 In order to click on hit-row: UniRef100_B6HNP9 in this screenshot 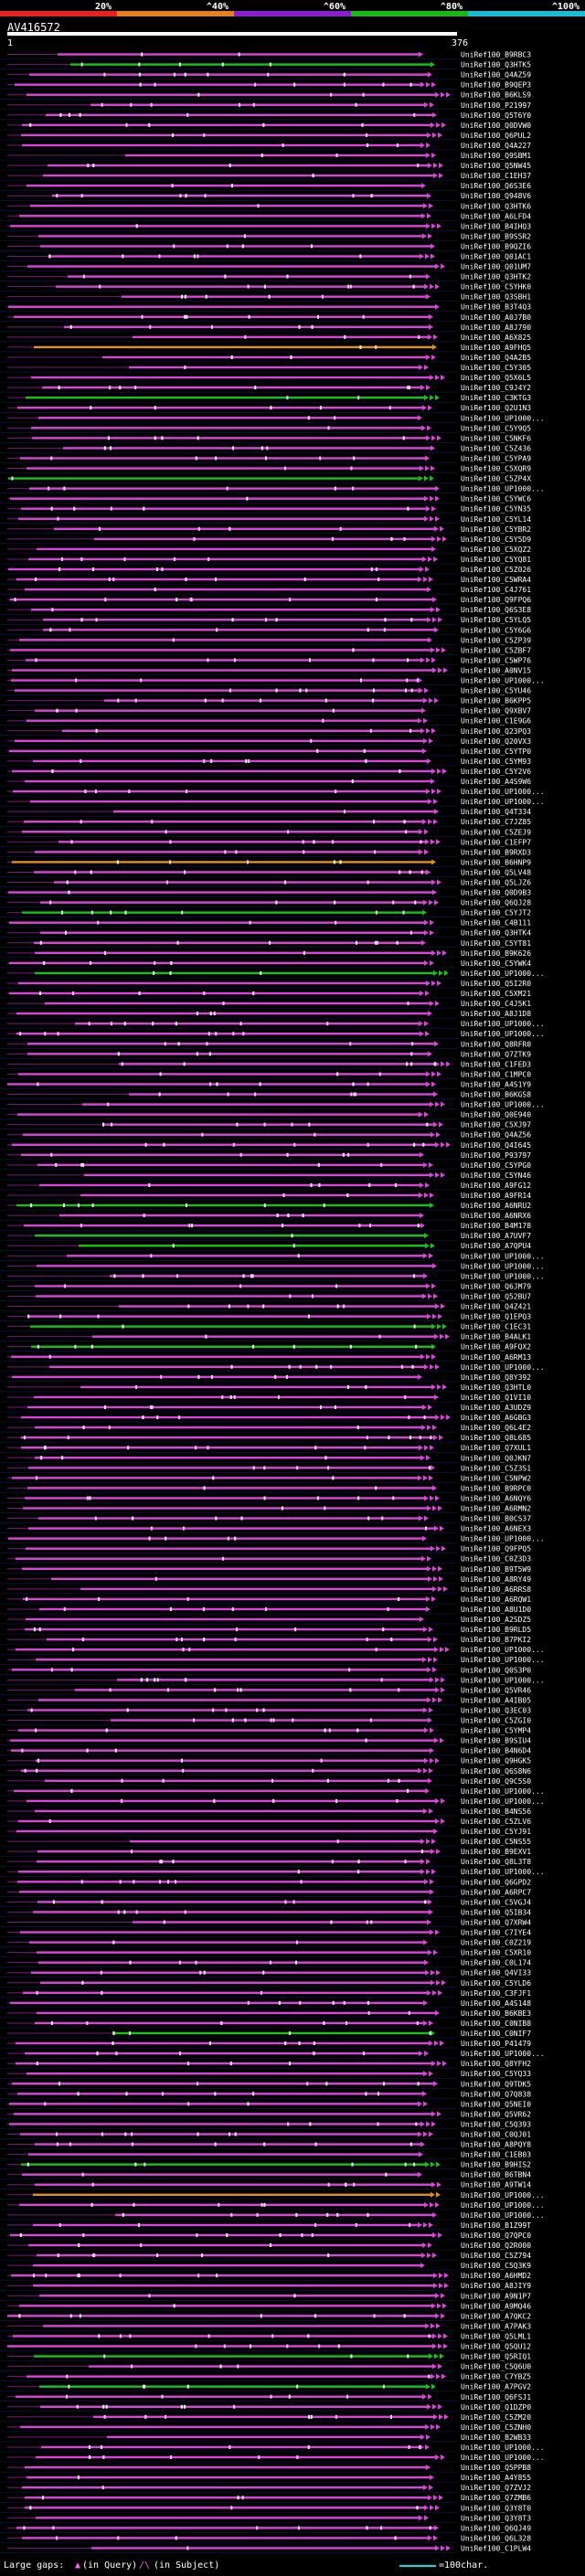, I will do `click(269, 862)`.